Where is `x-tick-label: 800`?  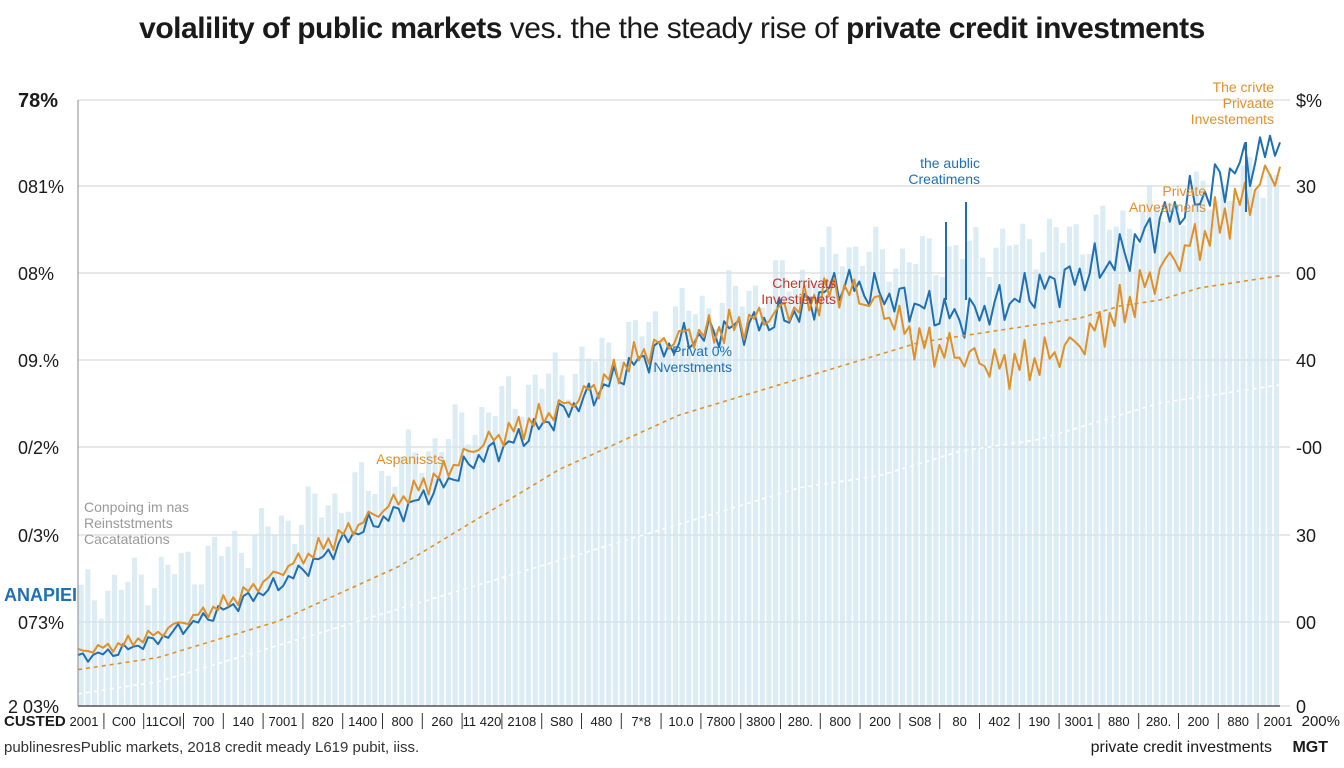
x-tick-label: 800 is located at coordinates (403, 721).